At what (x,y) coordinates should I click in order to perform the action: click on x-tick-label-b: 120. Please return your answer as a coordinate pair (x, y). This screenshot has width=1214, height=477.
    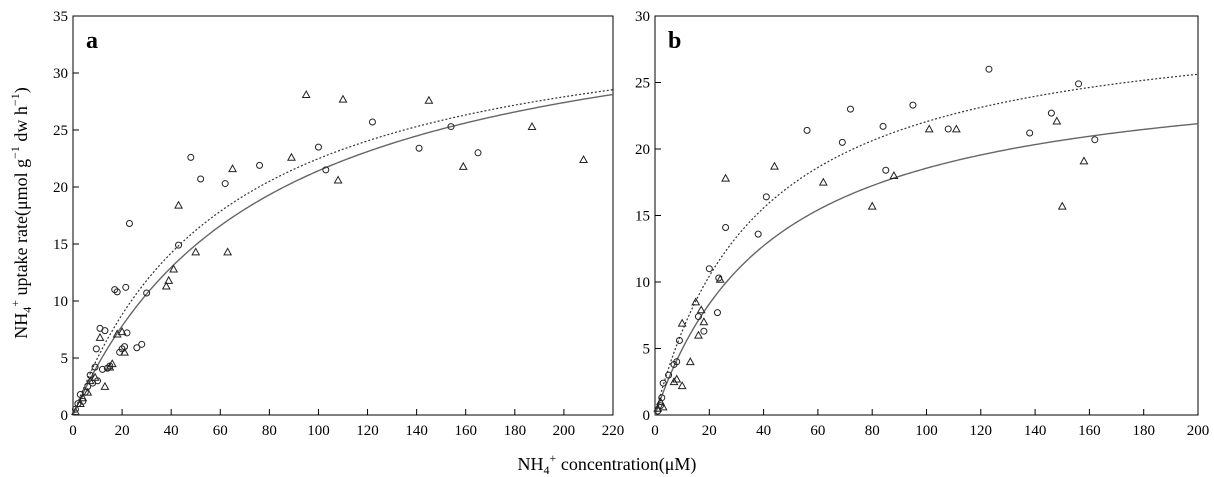
    Looking at the image, I should click on (981, 431).